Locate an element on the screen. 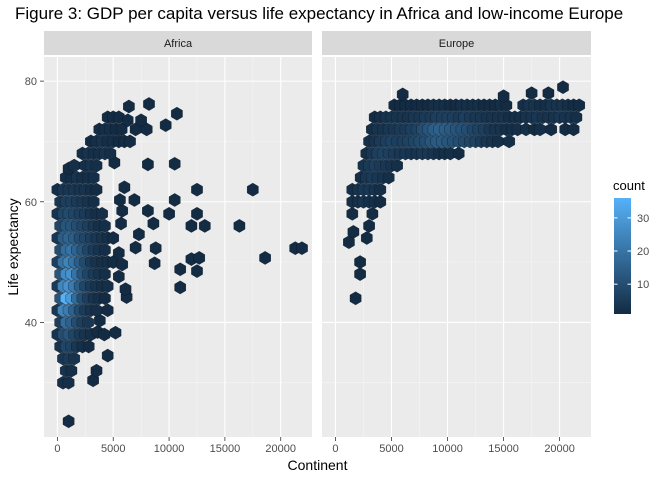  y-axis: 40 60 80 is located at coordinates (34, 202).